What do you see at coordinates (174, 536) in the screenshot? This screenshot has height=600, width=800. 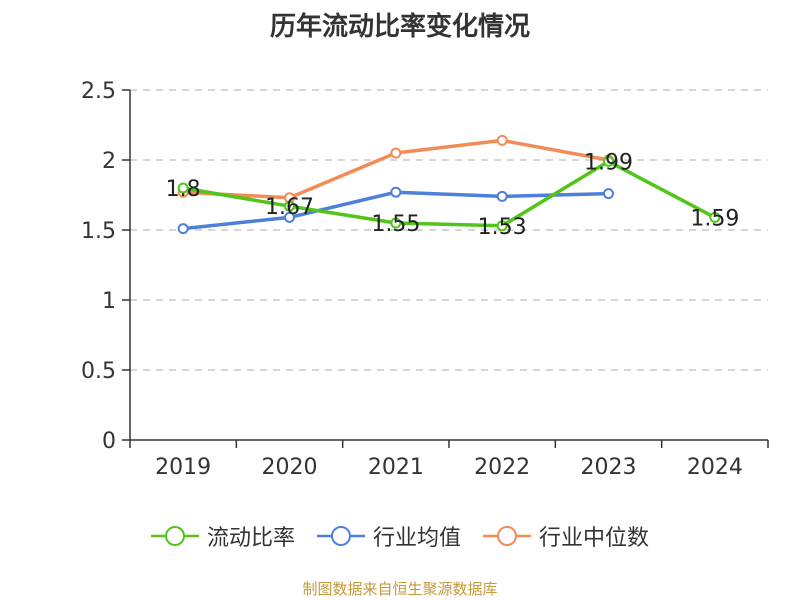 I see `legend-marker-current-ratio` at bounding box center [174, 536].